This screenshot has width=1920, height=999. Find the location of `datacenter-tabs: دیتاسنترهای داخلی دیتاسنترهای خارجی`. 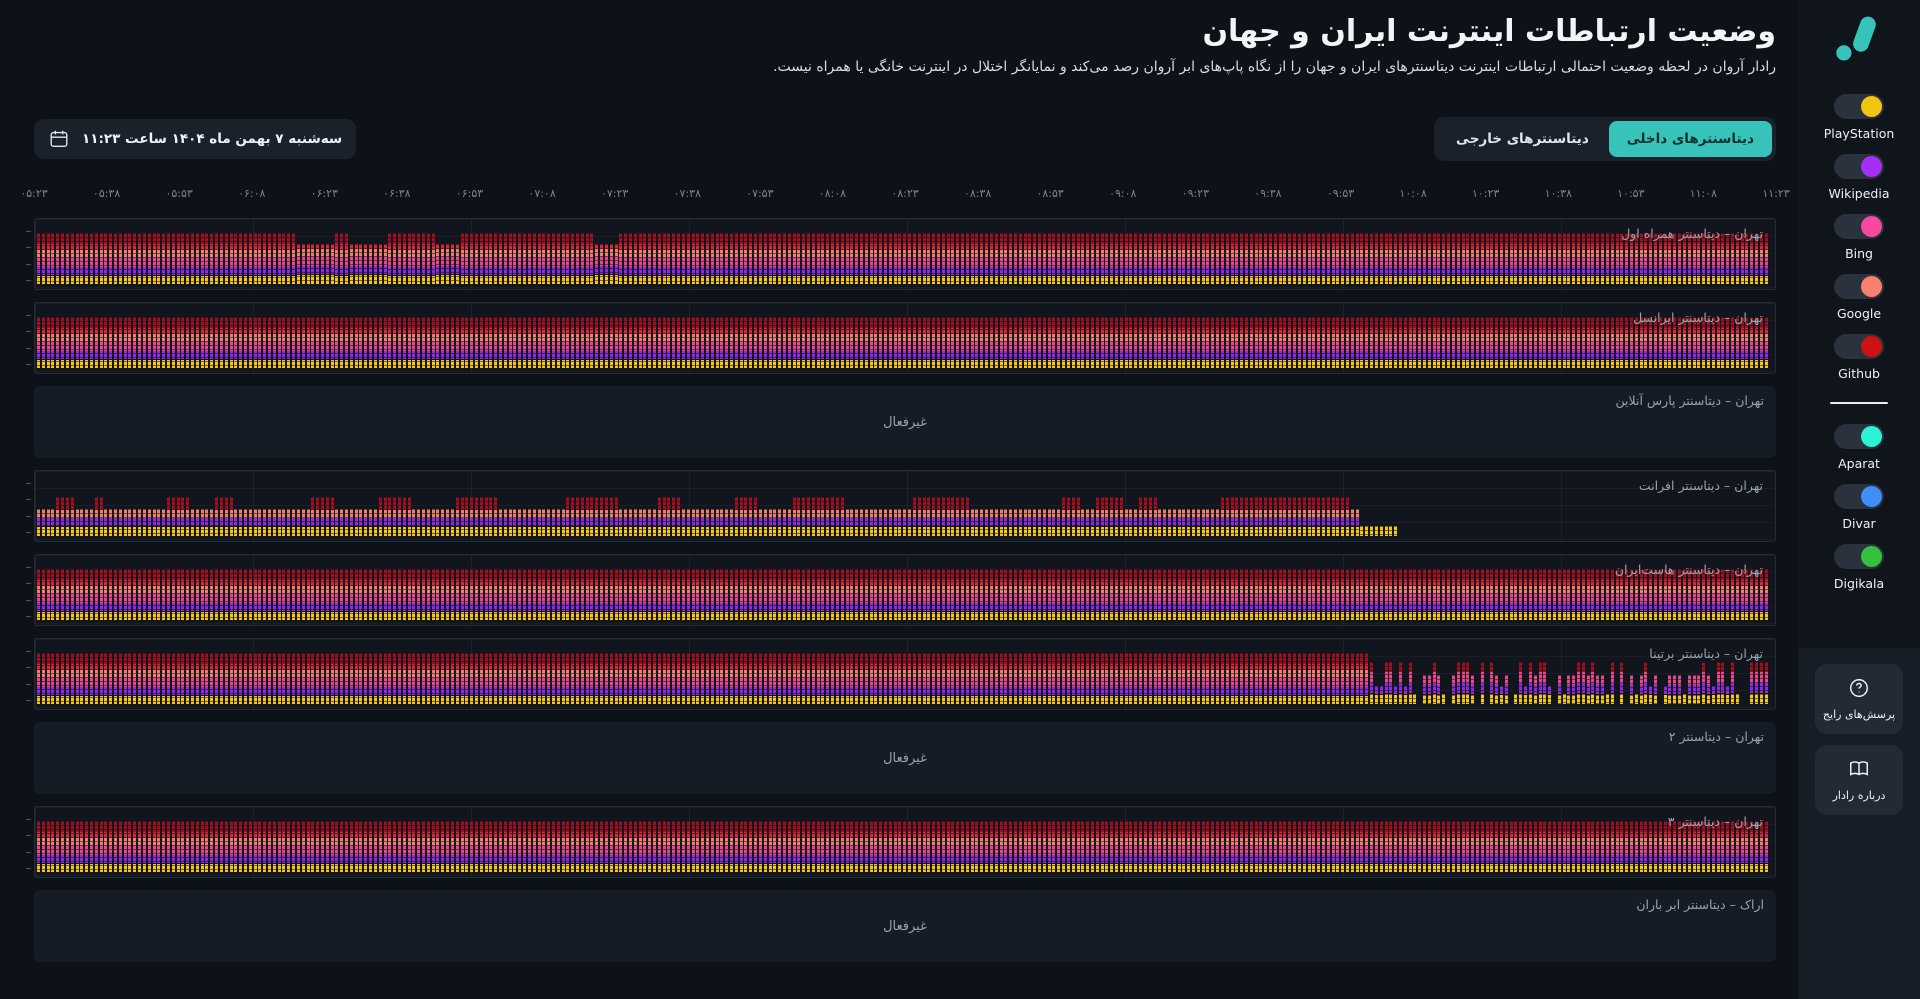

datacenter-tabs: دیتاسنترهای داخلی دیتاسنترهای خارجی is located at coordinates (1605, 139).